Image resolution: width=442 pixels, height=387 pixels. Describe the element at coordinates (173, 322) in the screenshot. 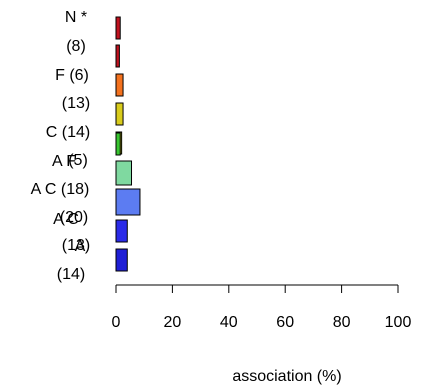

I see `x-tick-label: 20` at that location.